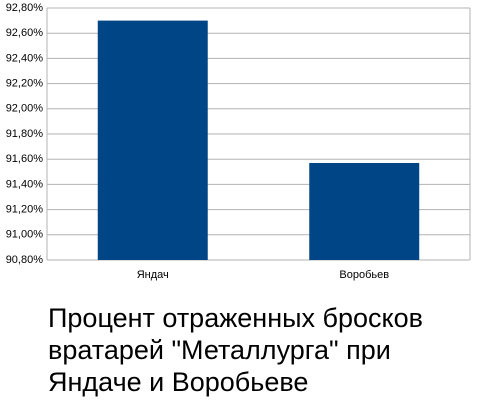 The width and height of the screenshot is (492, 400). What do you see at coordinates (25, 184) in the screenshot?
I see `y-tick-label: 91,40%` at bounding box center [25, 184].